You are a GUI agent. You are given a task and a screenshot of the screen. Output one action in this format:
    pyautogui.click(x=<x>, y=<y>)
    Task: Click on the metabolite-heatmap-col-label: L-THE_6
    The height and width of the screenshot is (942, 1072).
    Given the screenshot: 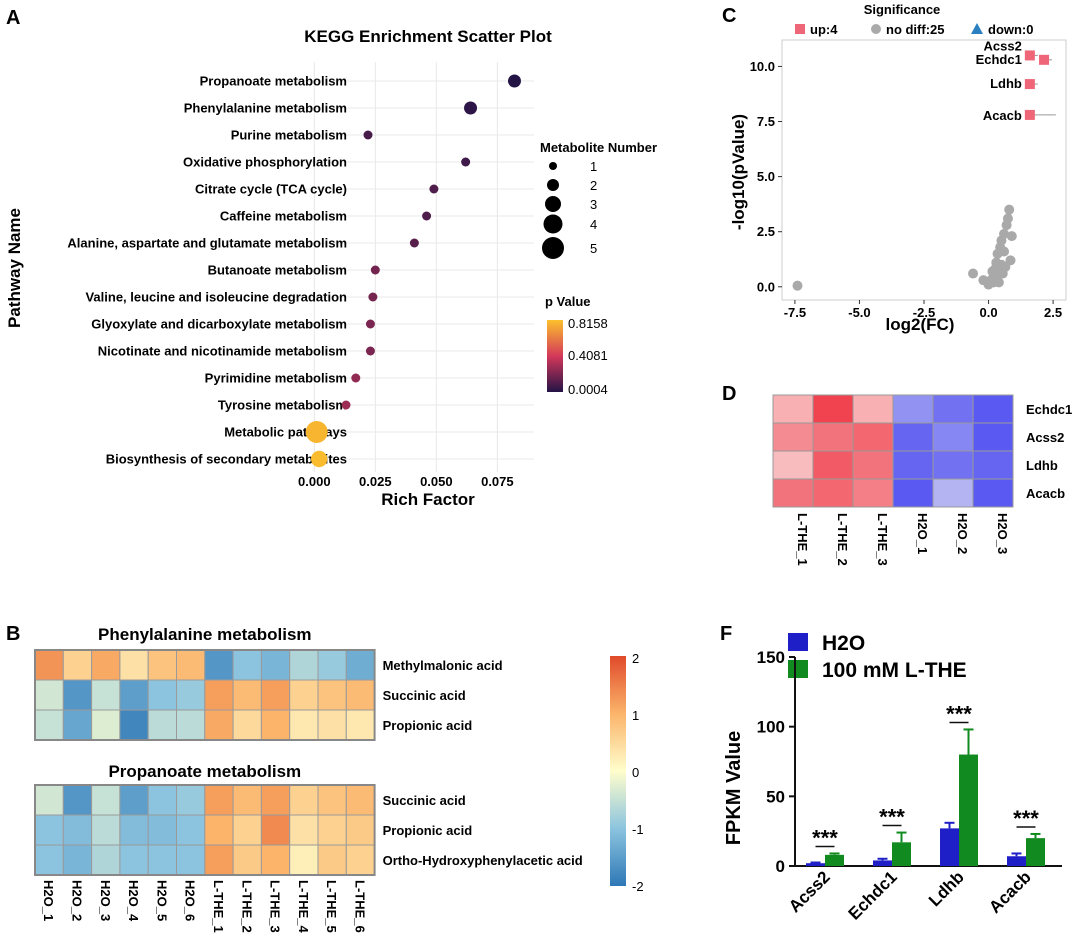 What is the action you would take?
    pyautogui.click(x=359, y=906)
    